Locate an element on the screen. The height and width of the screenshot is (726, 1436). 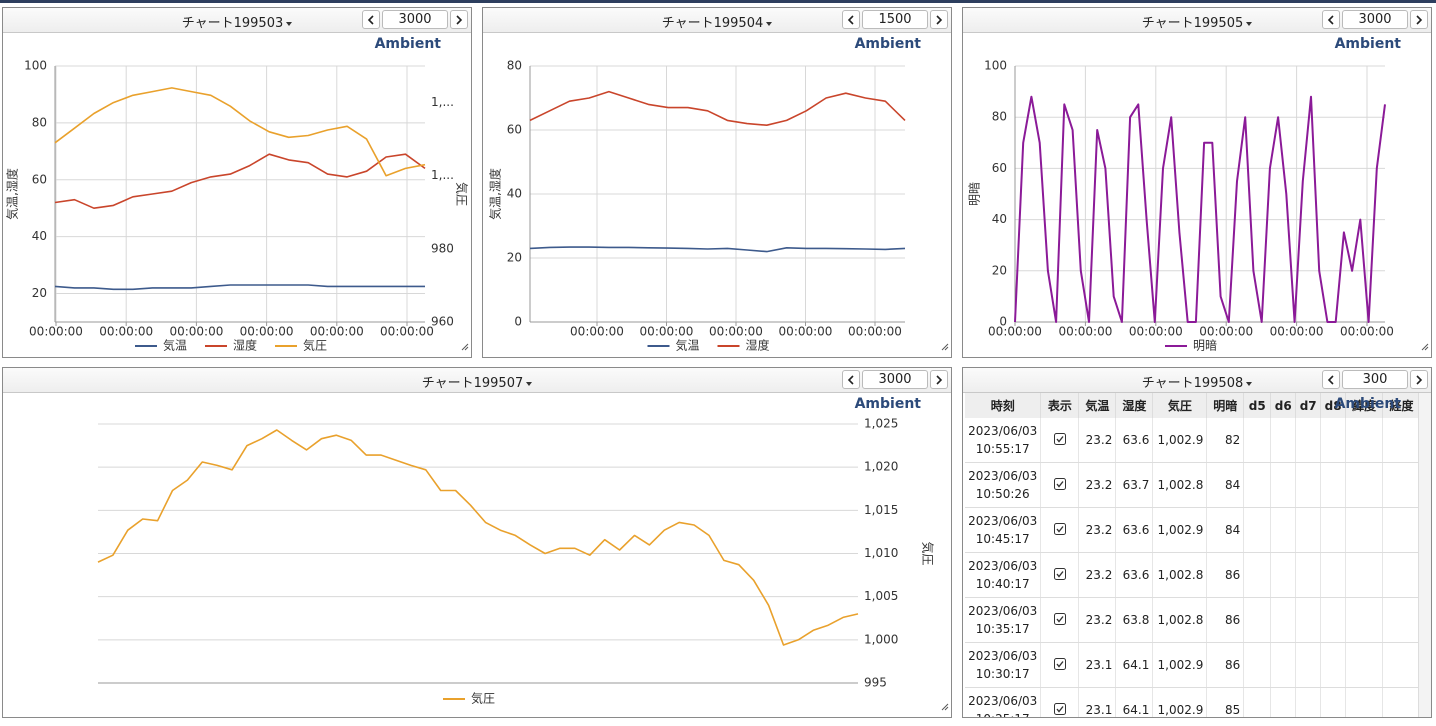
panel-title-text: チャート199507 is located at coordinates (472, 383).